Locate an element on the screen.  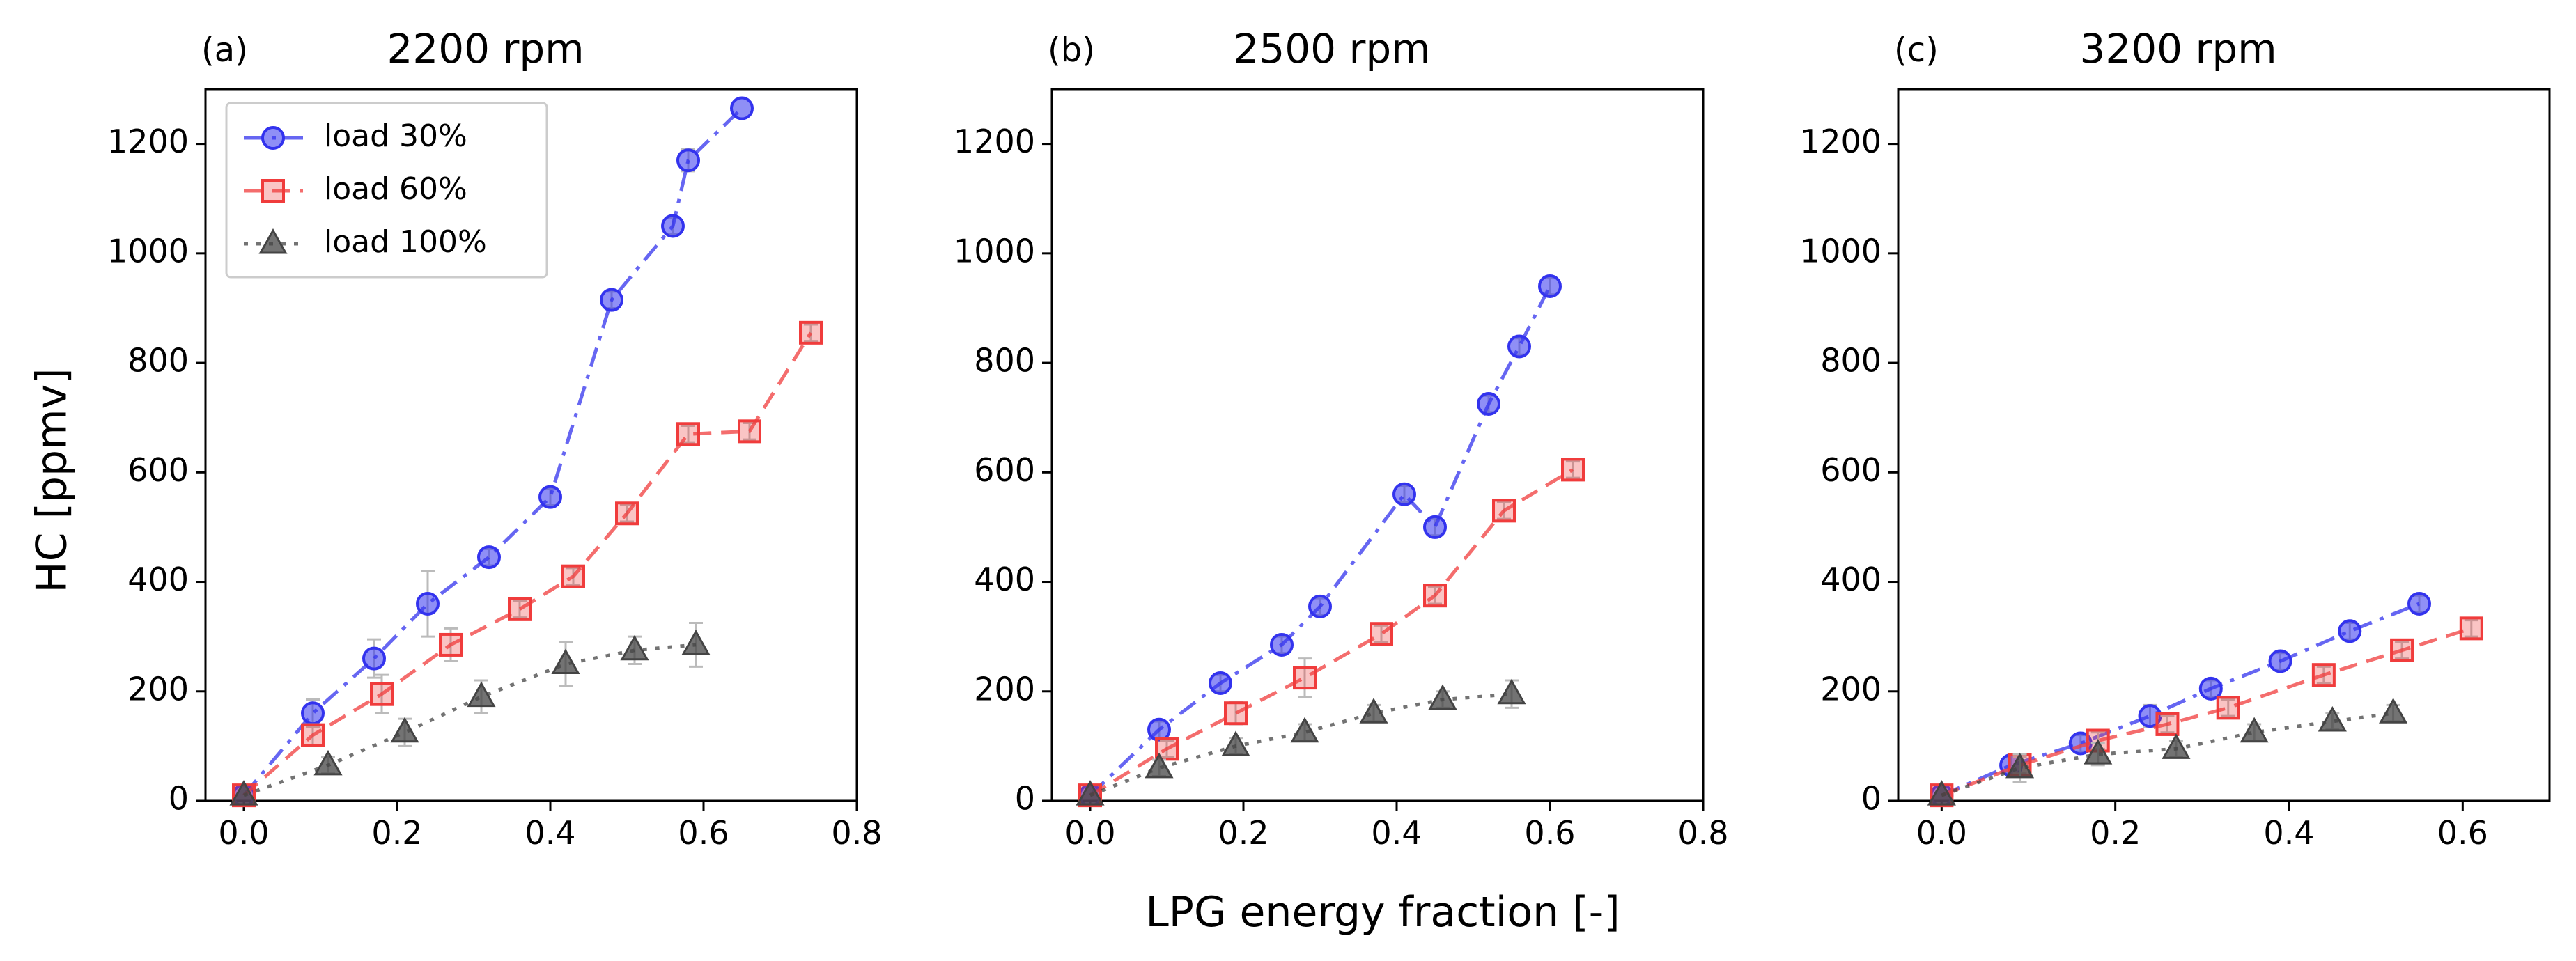
x-tick-label: 0.6 is located at coordinates (703, 833).